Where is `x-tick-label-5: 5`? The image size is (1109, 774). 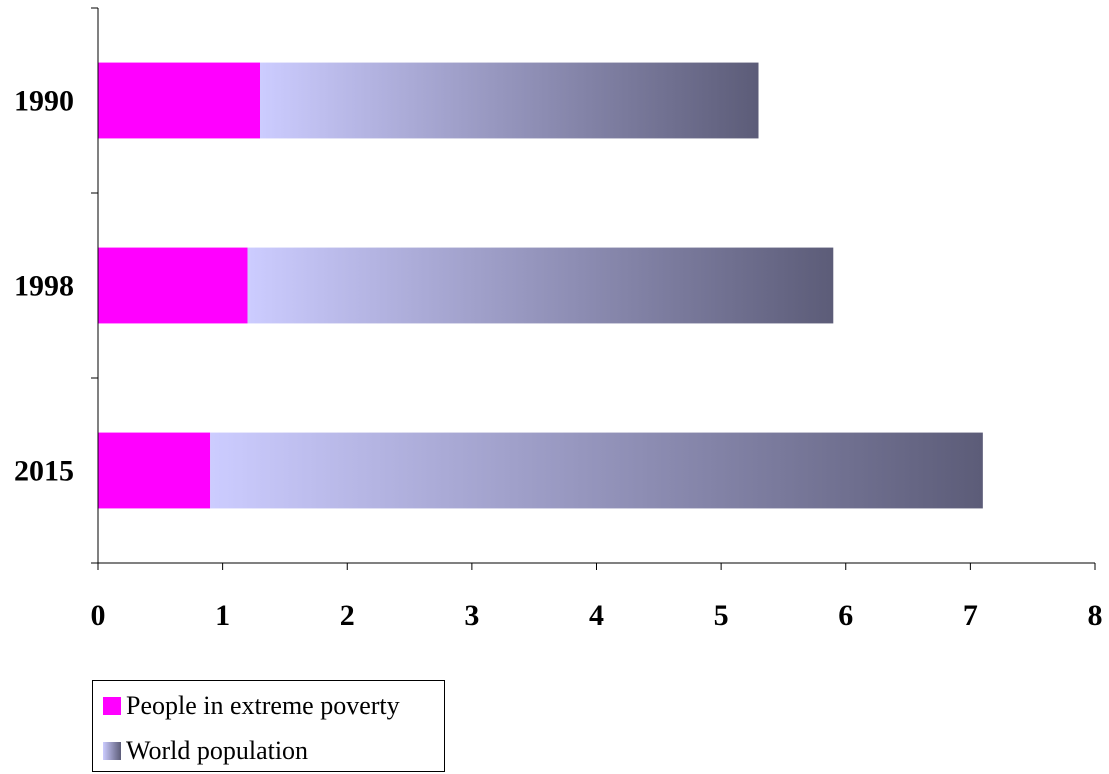
x-tick-label-5: 5 is located at coordinates (721, 615).